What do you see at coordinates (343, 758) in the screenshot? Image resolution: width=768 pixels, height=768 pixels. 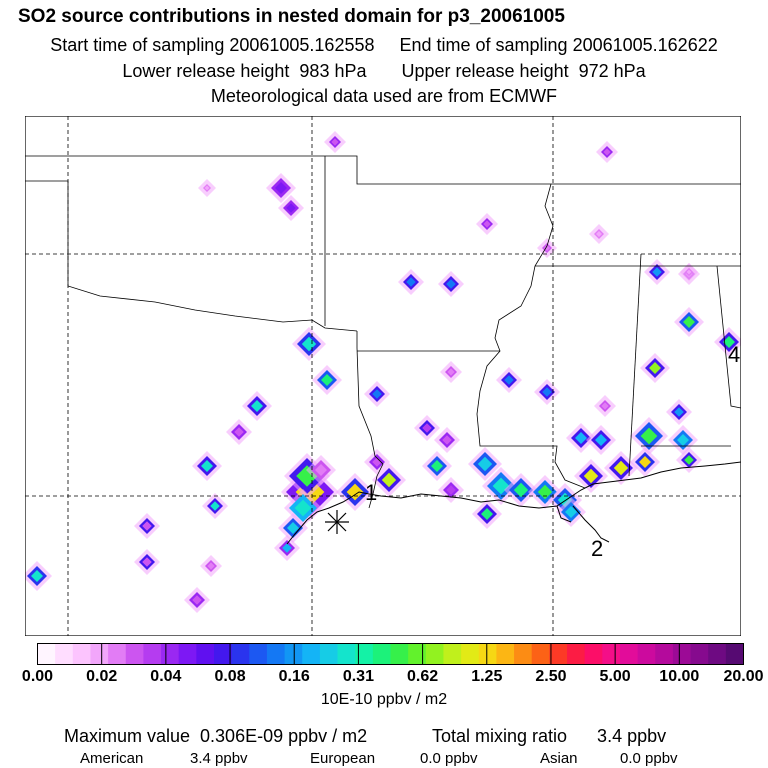 I see `european-label: European` at bounding box center [343, 758].